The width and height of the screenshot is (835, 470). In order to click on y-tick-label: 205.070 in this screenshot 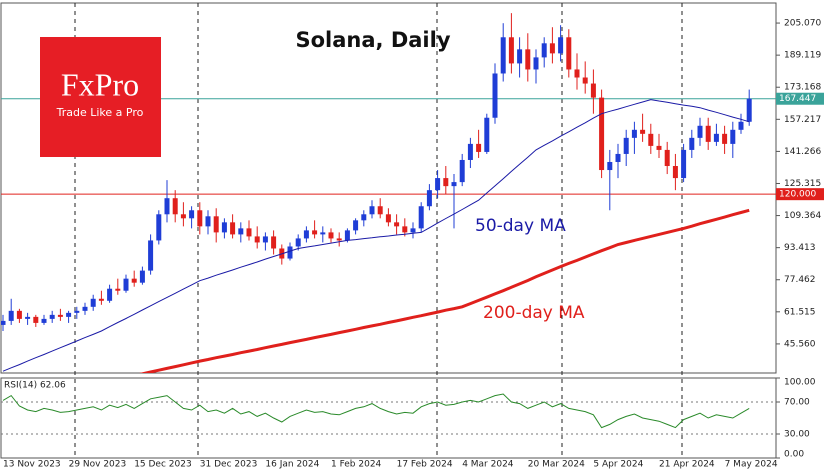, I will do `click(802, 24)`.